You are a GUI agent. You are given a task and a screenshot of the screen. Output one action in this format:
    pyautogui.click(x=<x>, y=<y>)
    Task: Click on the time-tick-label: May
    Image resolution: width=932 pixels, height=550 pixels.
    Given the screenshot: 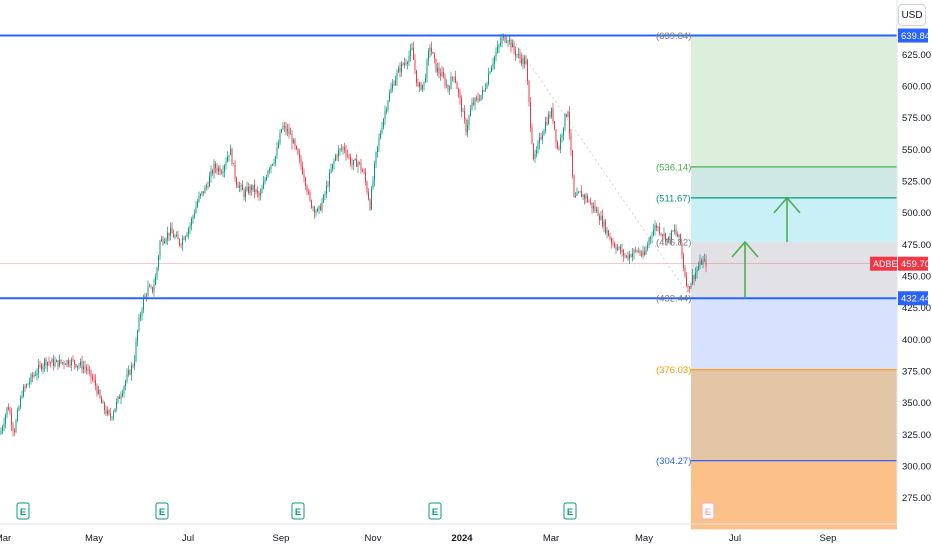 What is the action you would take?
    pyautogui.click(x=644, y=538)
    